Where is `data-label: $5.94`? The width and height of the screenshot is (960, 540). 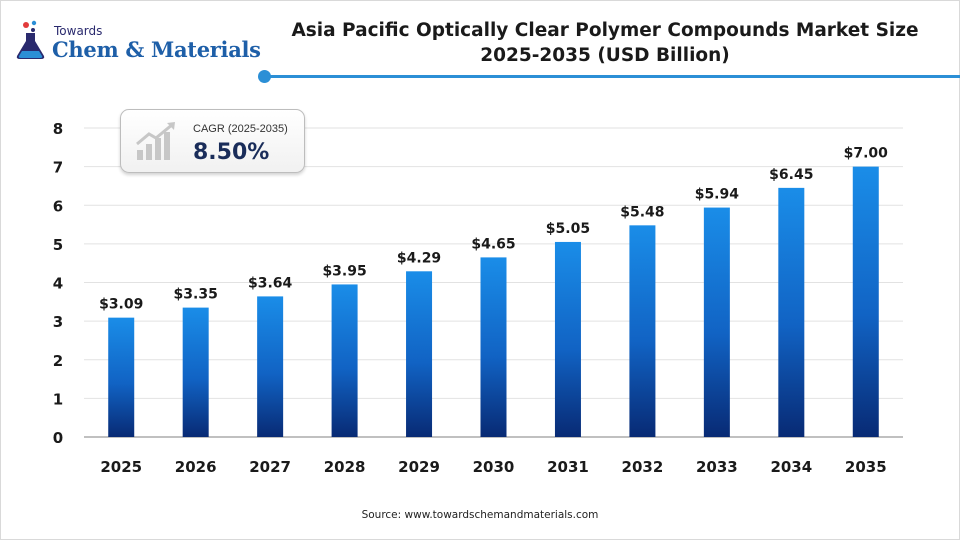 data-label: $5.94 is located at coordinates (717, 195).